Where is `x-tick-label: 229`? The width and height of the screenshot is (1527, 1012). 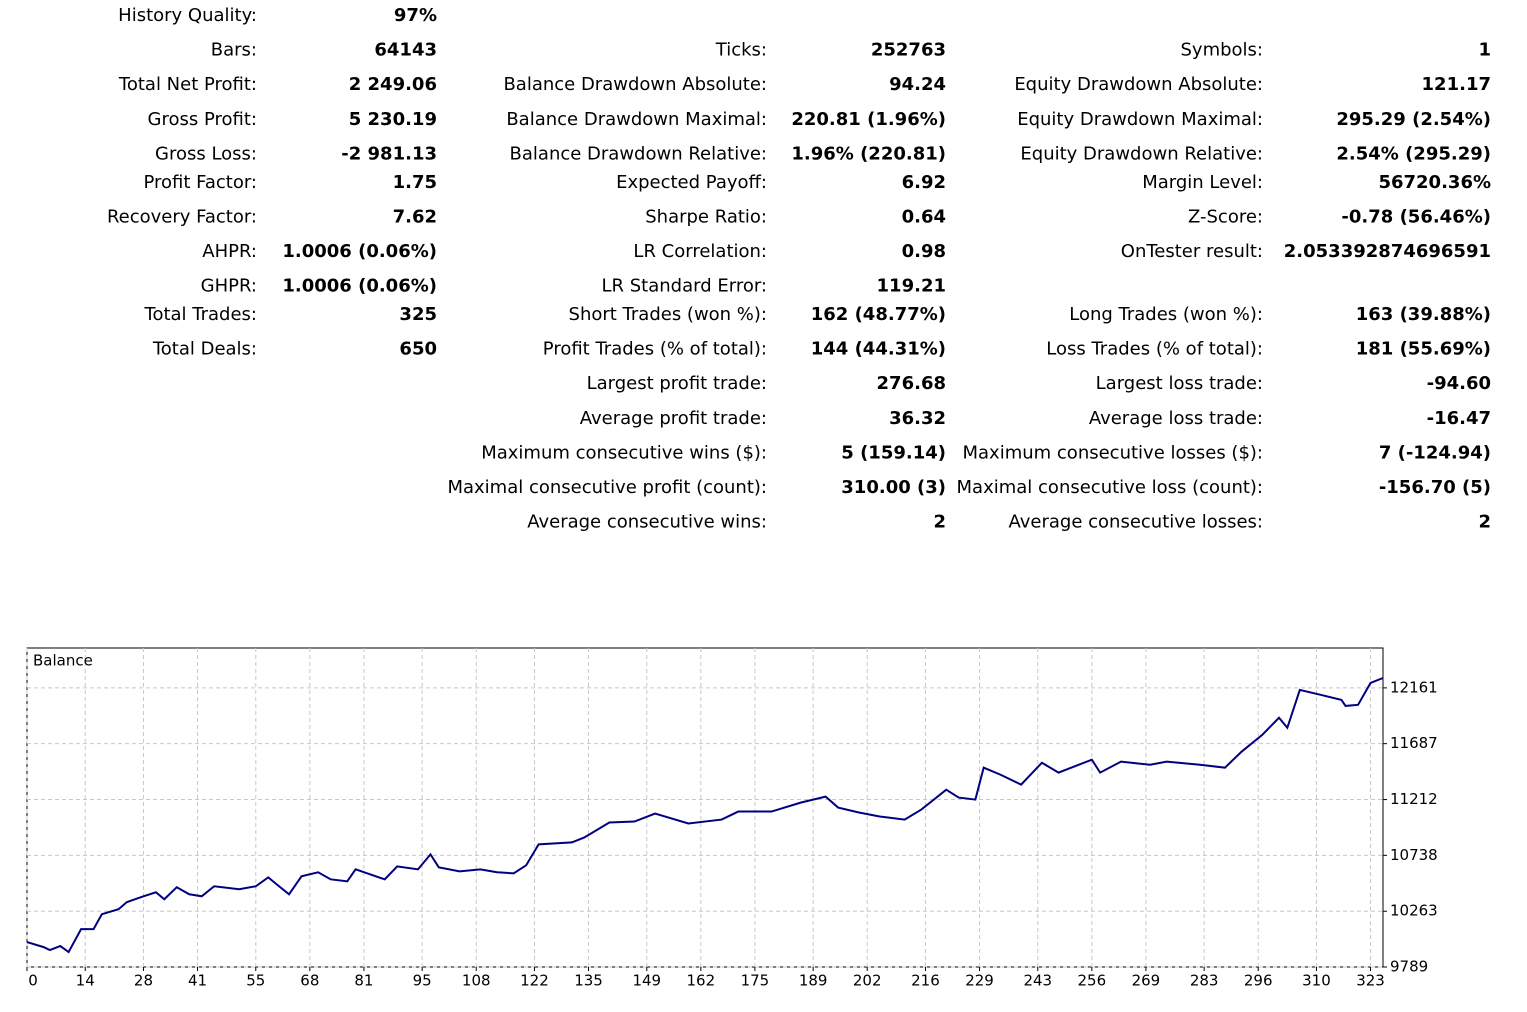 x-tick-label: 229 is located at coordinates (979, 981).